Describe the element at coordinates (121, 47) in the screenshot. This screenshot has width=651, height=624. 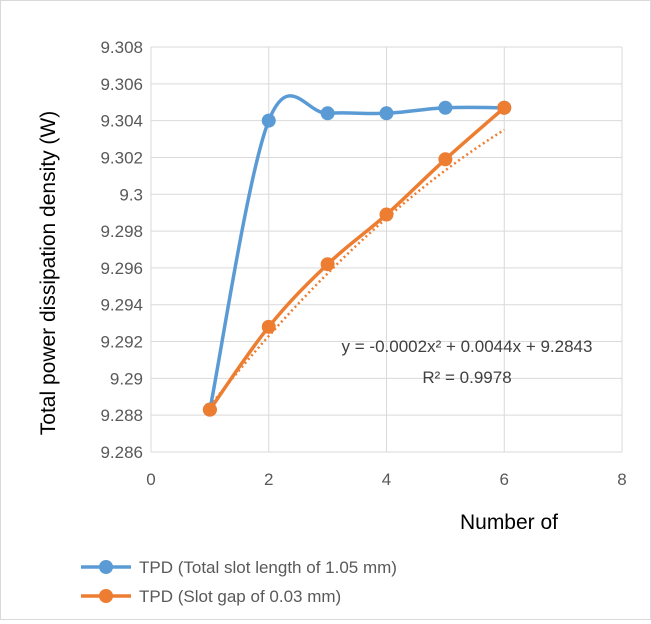
I see `y-tick-label: 9.308` at that location.